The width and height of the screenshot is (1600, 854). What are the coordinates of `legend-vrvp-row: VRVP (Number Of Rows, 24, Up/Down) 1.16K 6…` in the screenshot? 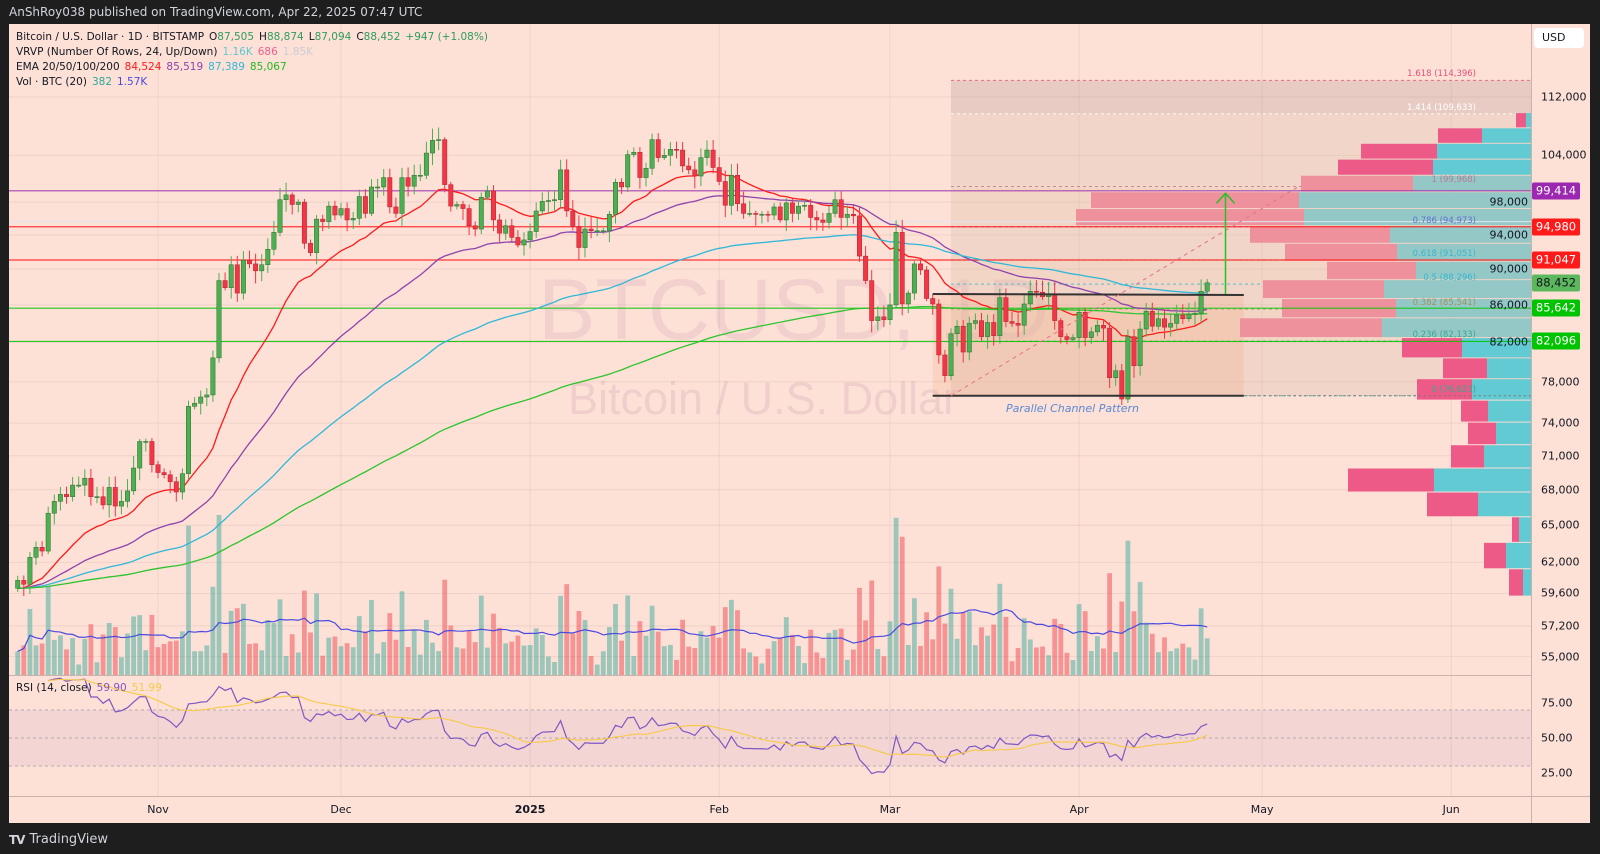 It's located at (167, 52).